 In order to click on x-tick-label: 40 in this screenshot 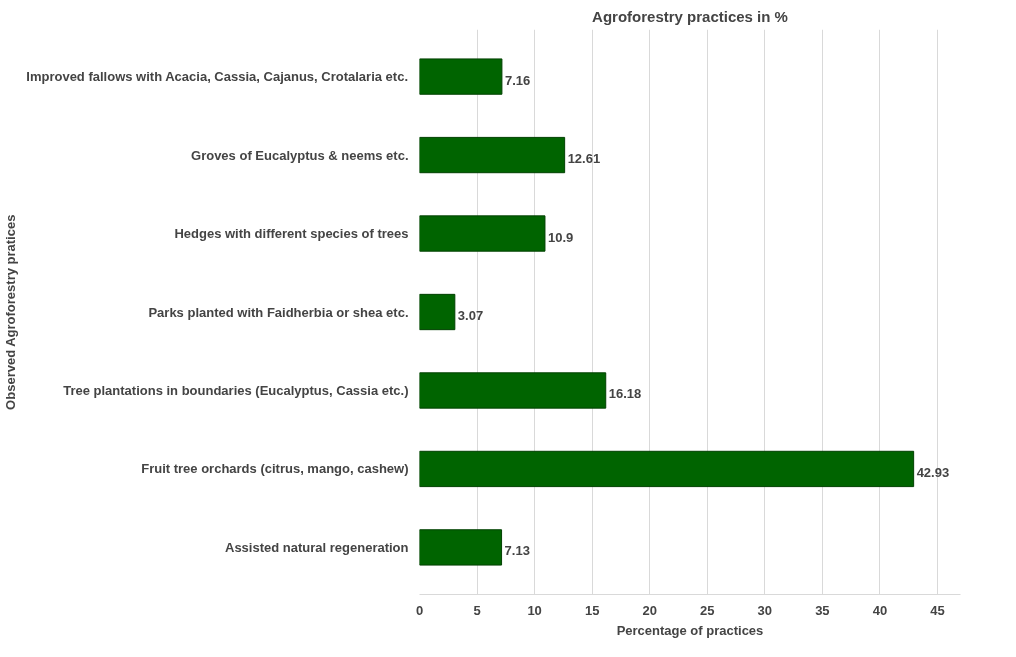, I will do `click(880, 610)`.